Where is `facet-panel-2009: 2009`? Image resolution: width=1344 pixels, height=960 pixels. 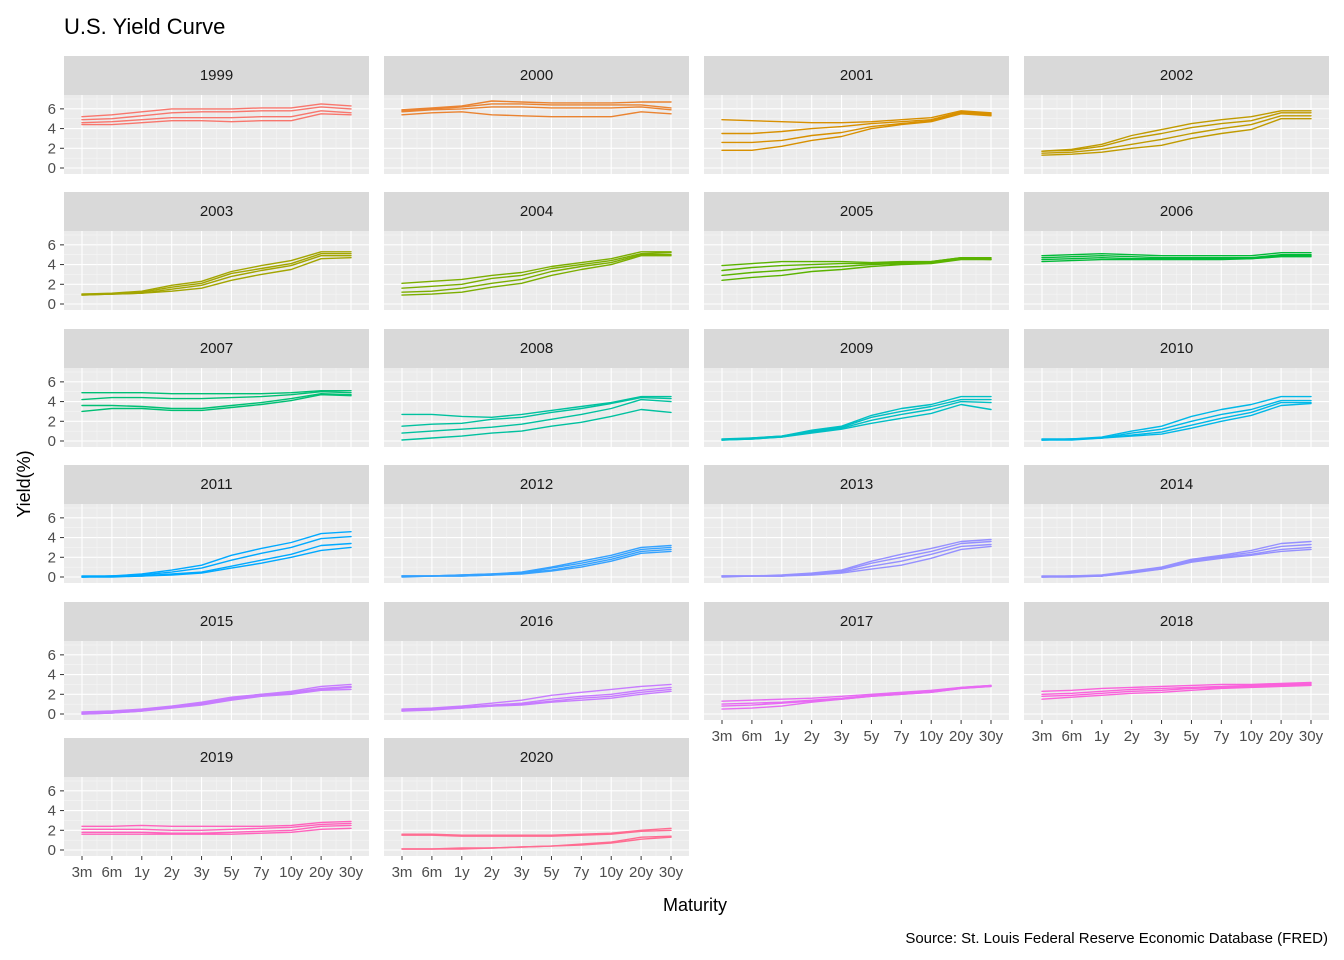 facet-panel-2009: 2009 is located at coordinates (856, 388).